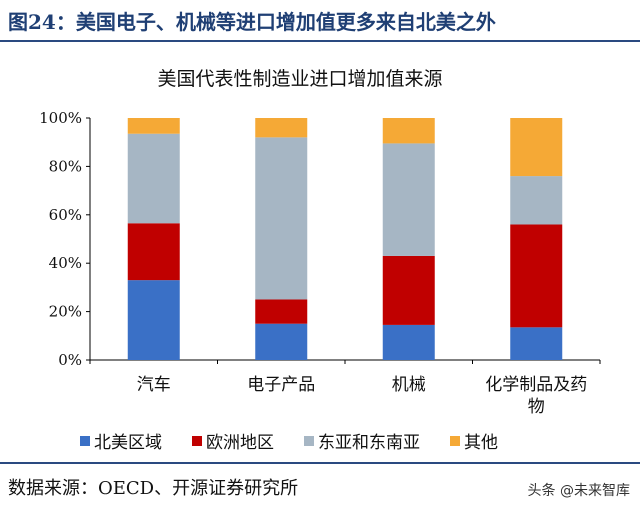  What do you see at coordinates (65, 215) in the screenshot?
I see `y-tick-label: 60%` at bounding box center [65, 215].